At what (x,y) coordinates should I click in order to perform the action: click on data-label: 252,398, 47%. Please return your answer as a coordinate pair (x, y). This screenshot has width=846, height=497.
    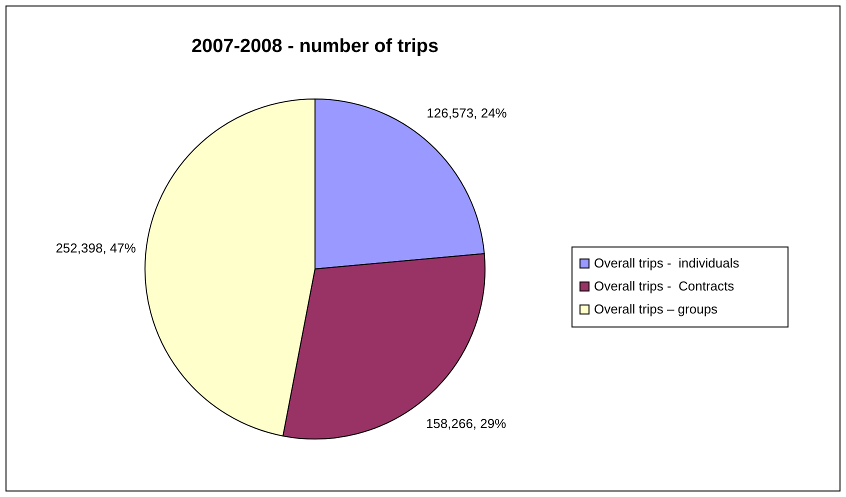
    Looking at the image, I should click on (96, 248).